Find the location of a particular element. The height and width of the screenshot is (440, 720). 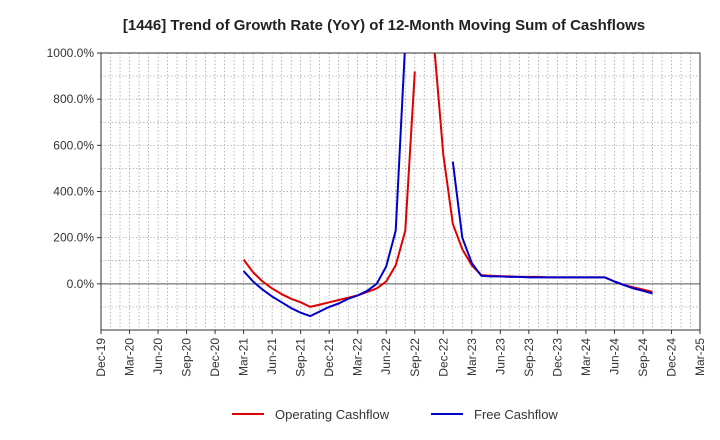

x-tick-label: Jun-20 is located at coordinates (158, 356).